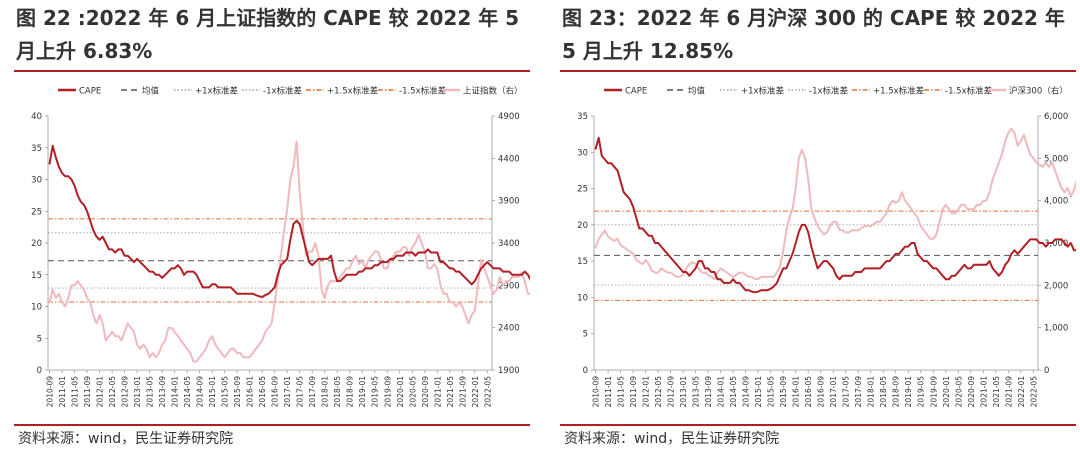  I want to click on x-tick-label: 2012-01, so click(100, 392).